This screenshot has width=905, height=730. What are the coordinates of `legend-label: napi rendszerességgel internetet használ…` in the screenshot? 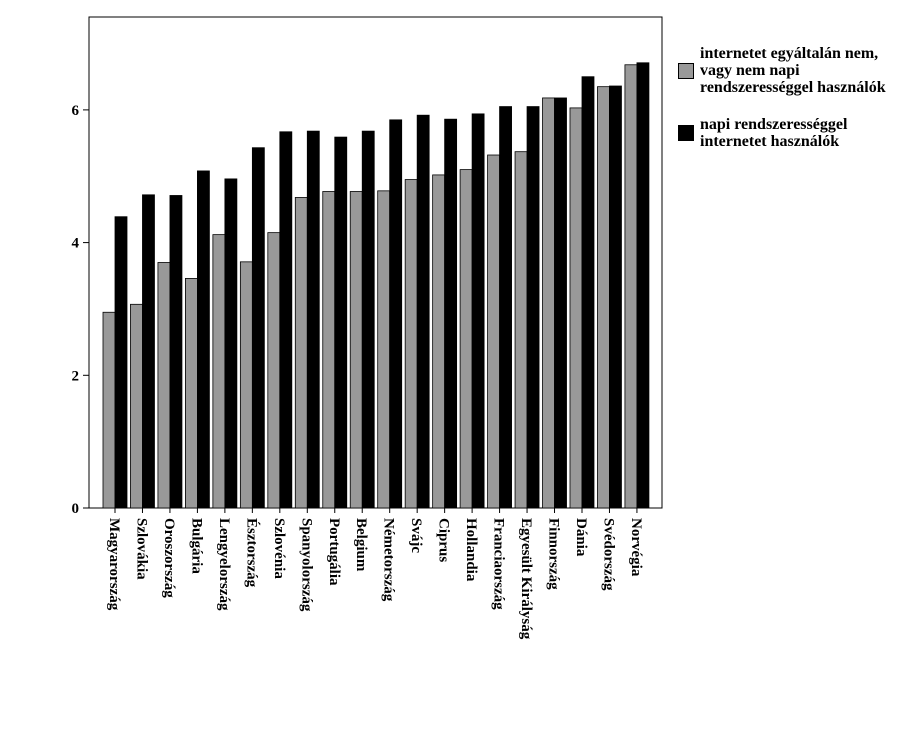 It's located at (774, 133).